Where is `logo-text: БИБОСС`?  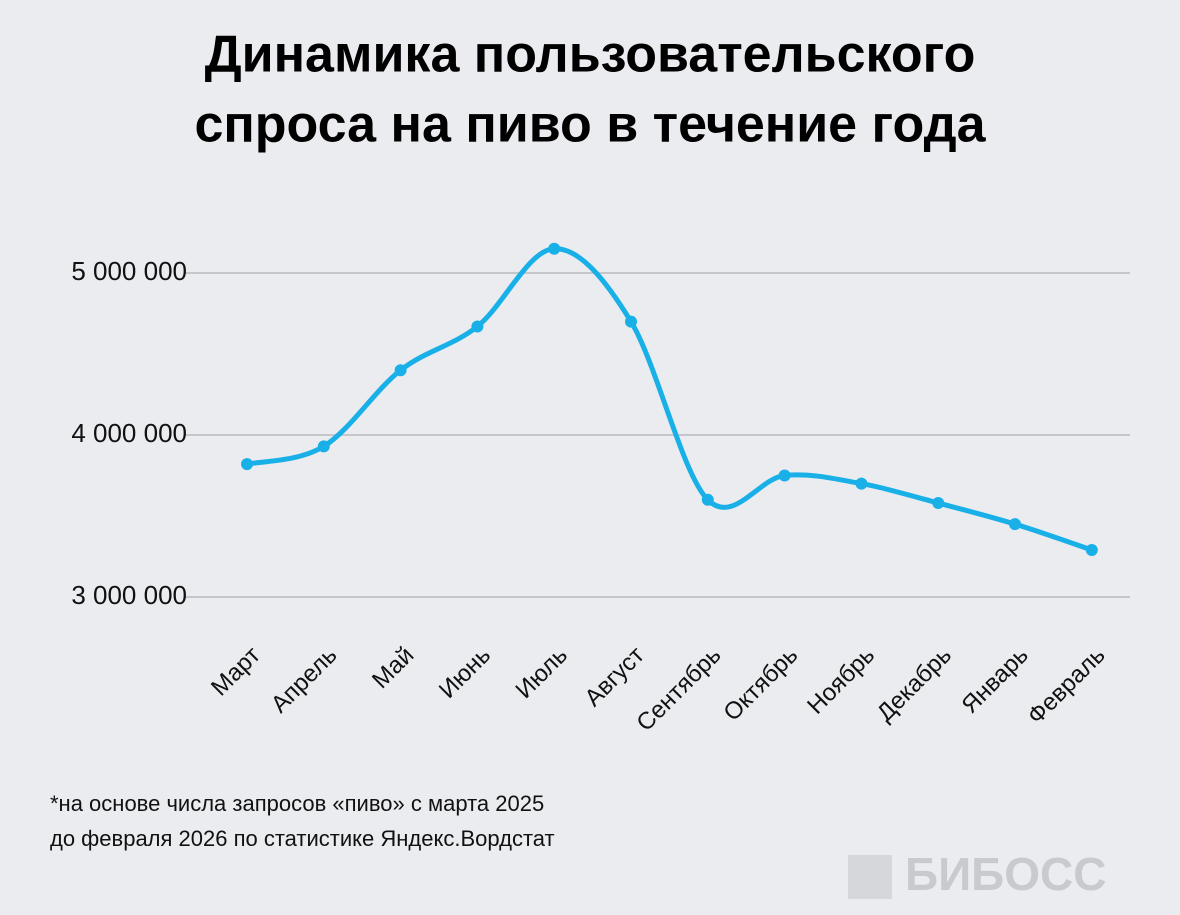 logo-text: БИБОСС is located at coordinates (1005, 874).